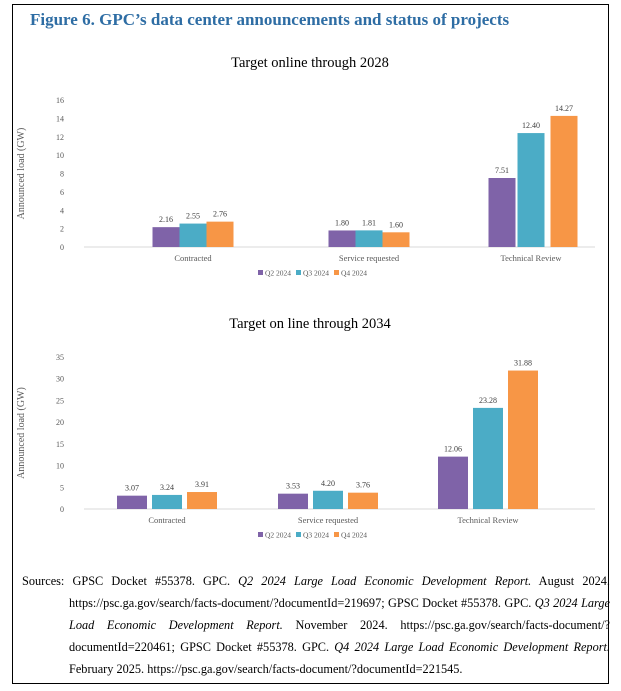 The width and height of the screenshot is (621, 691). What do you see at coordinates (453, 449) in the screenshot?
I see `data-label: 12.06` at bounding box center [453, 449].